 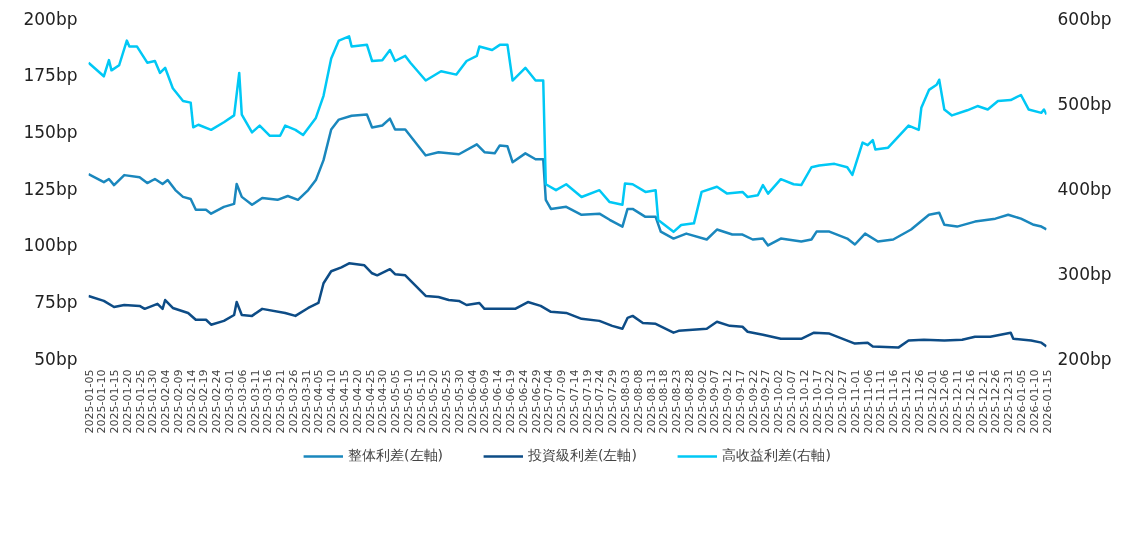 What do you see at coordinates (779, 401) in the screenshot?
I see `x-tick-label: 2025-10-02` at bounding box center [779, 401].